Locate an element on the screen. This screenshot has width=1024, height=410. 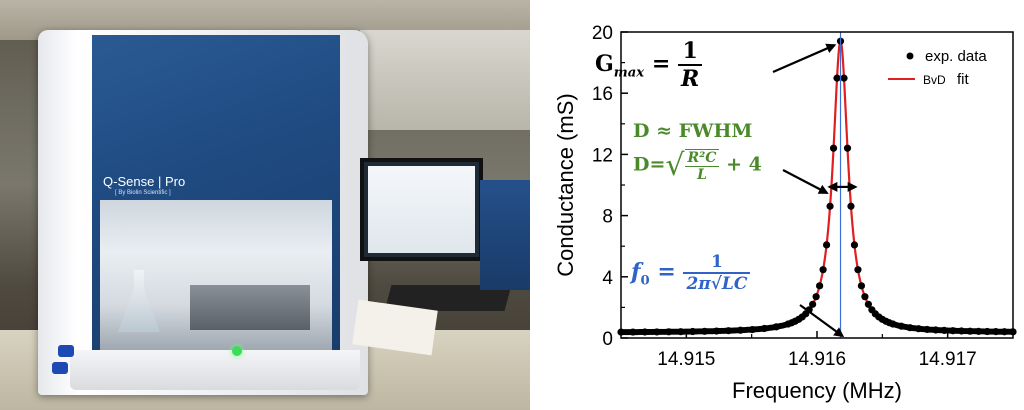
y-tick-label: 8 is located at coordinates (607, 217).